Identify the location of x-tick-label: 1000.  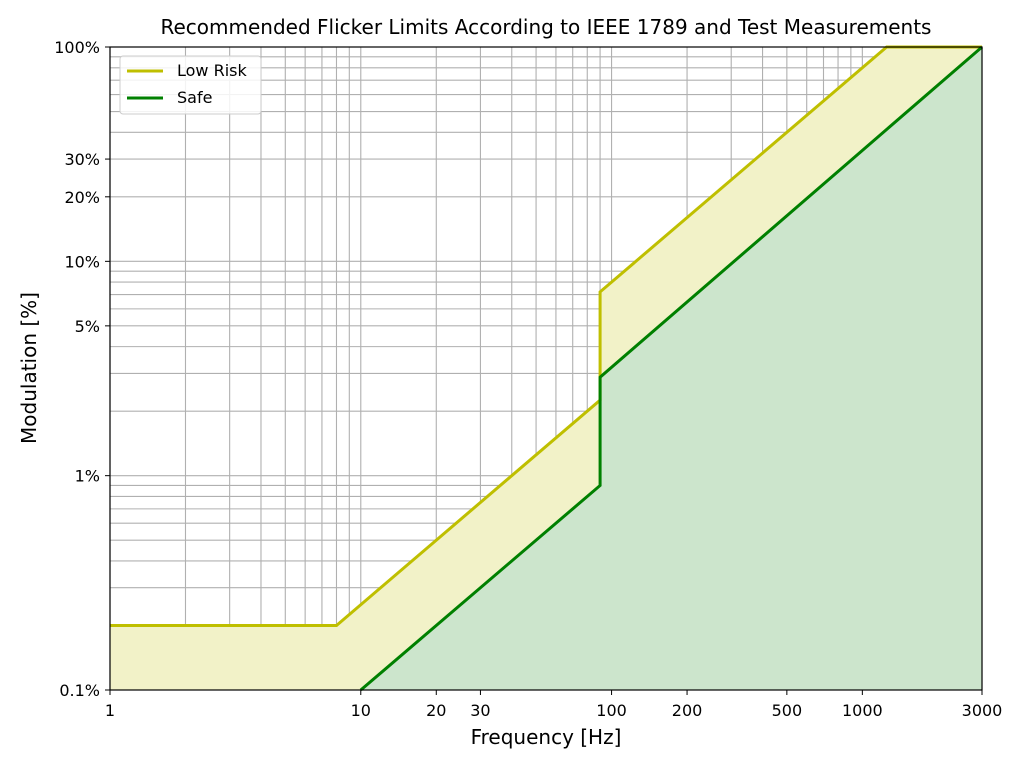
(862, 710).